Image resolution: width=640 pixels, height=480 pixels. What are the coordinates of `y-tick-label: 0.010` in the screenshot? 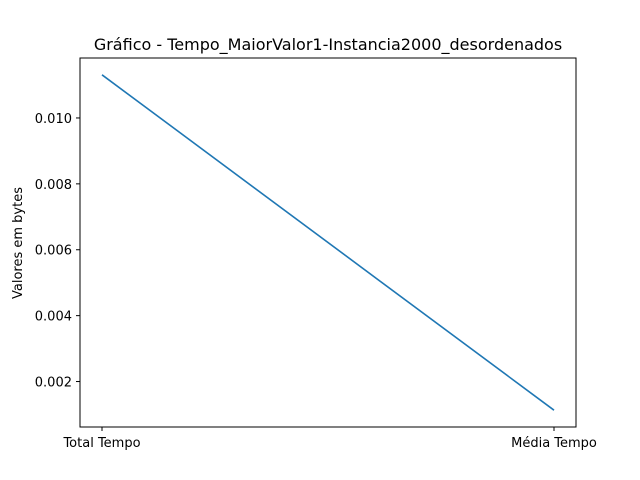 It's located at (53, 119).